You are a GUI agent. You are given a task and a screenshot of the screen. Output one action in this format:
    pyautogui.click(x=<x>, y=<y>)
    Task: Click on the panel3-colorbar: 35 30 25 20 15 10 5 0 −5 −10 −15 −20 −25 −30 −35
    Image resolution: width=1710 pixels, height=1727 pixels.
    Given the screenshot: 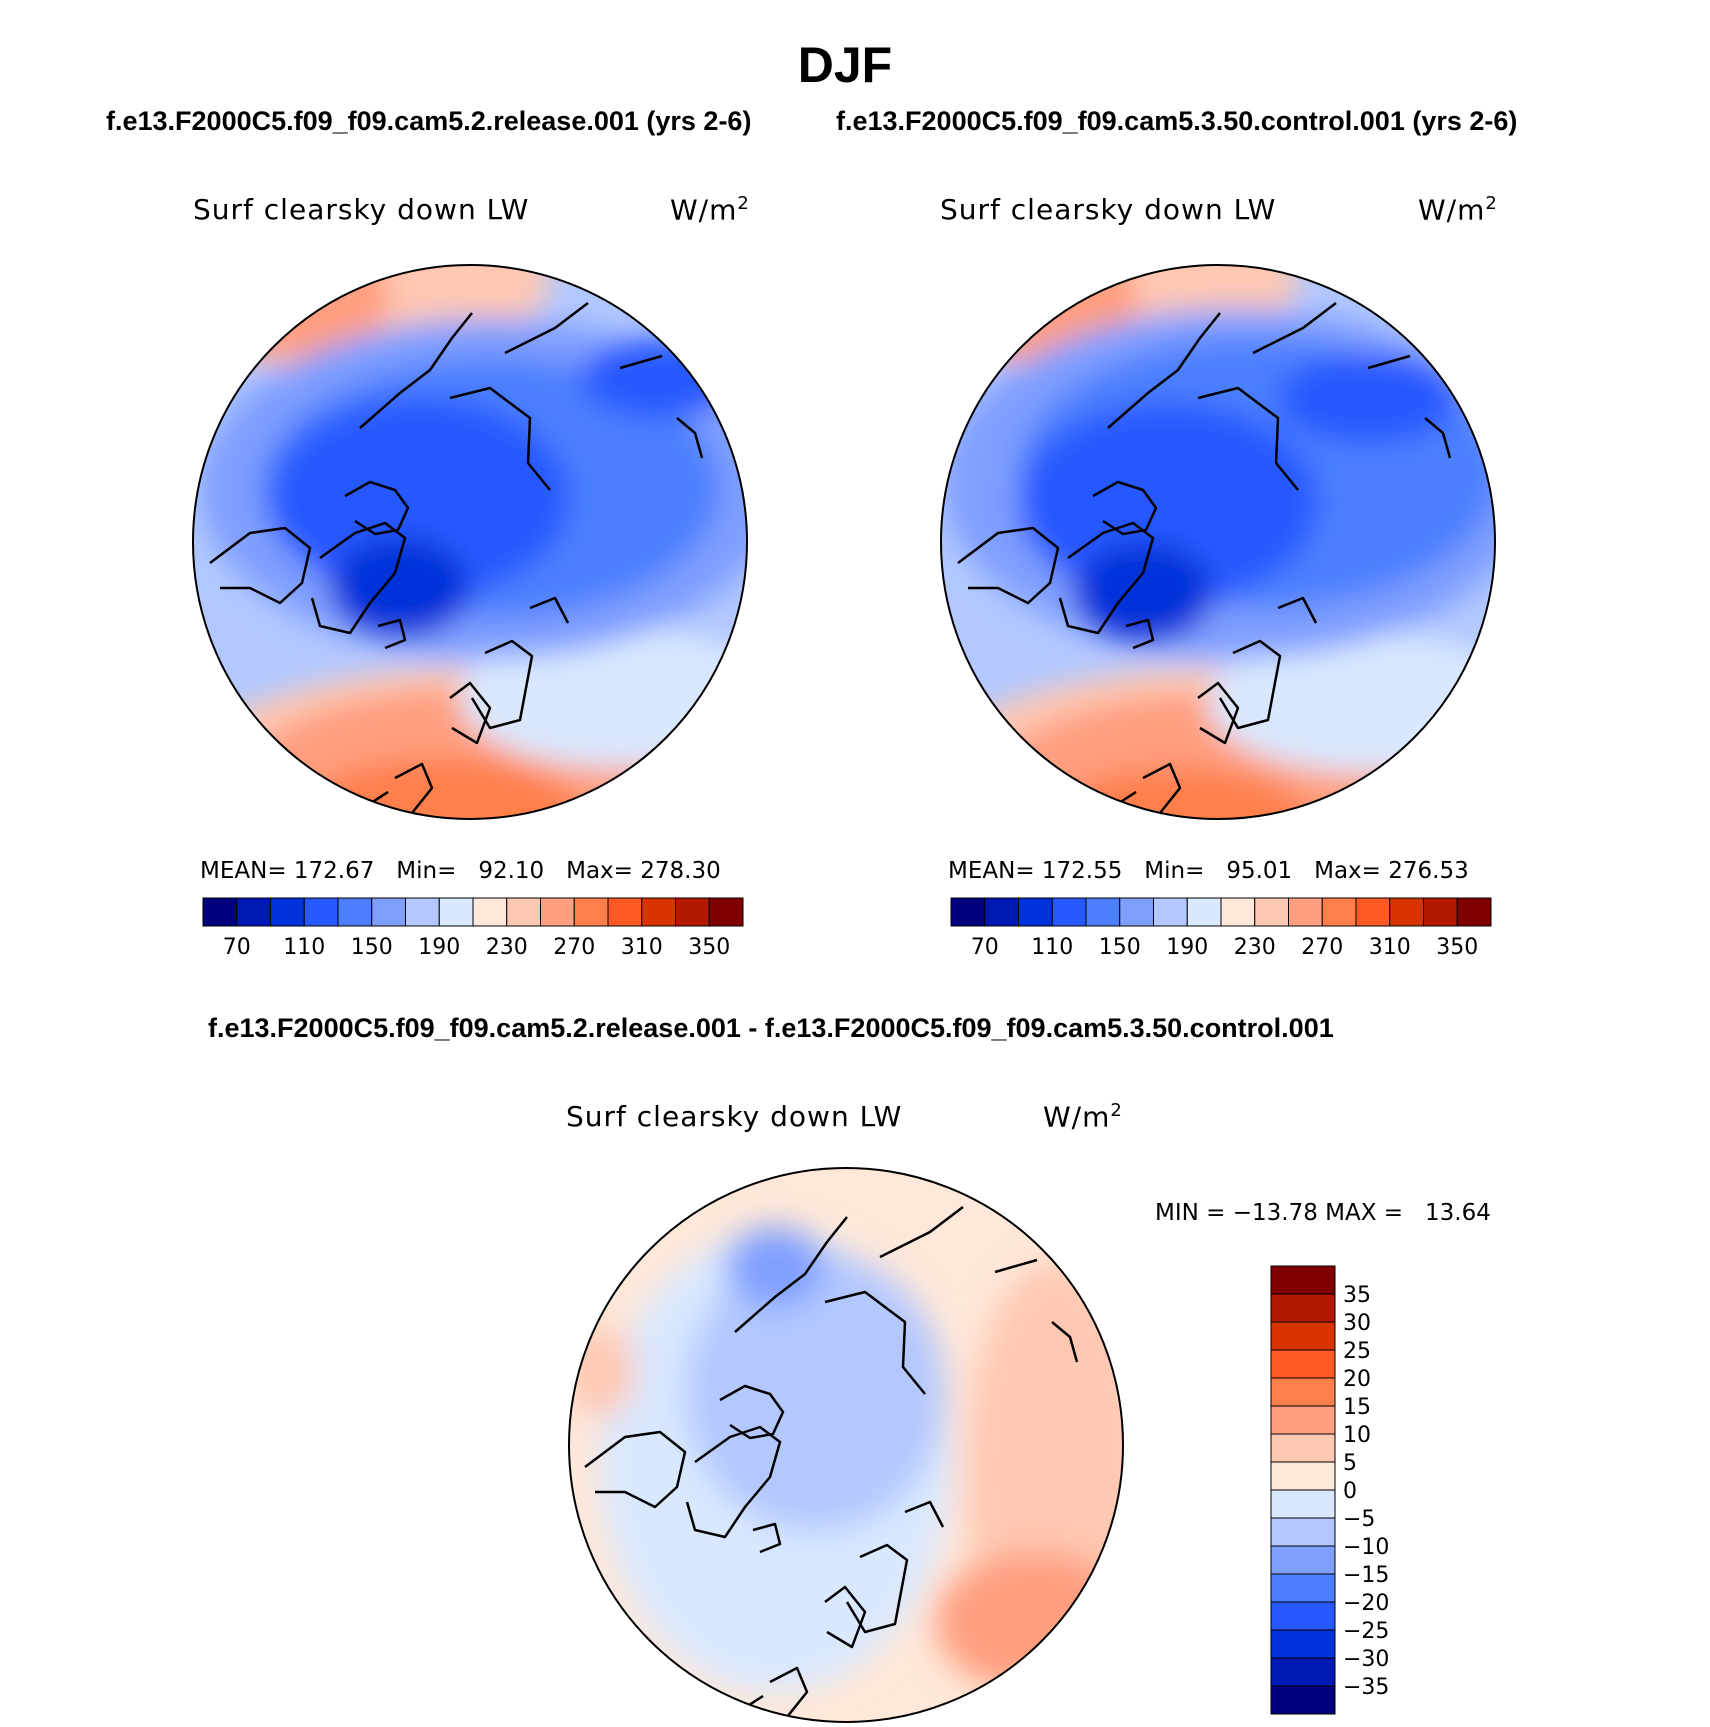 What is the action you would take?
    pyautogui.click(x=1329, y=1490)
    